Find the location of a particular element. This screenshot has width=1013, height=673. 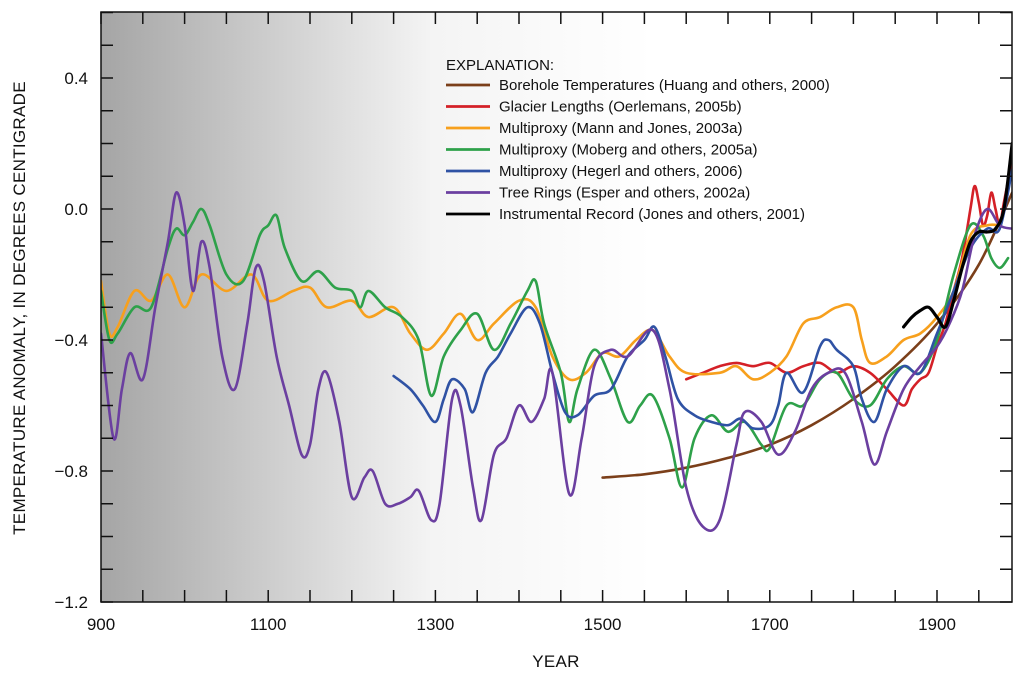

series-line-glacier-lengths-oerlemans is located at coordinates (848, 282).